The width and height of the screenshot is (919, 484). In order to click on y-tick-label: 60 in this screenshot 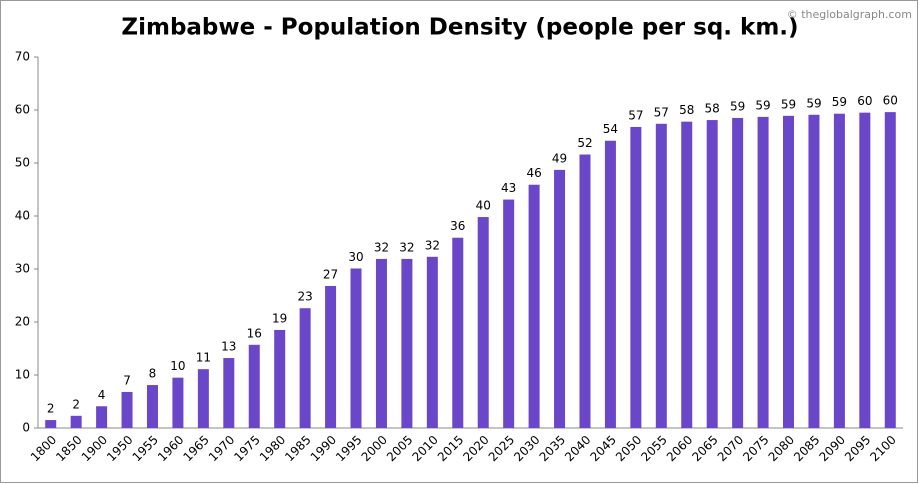, I will do `click(22, 110)`.